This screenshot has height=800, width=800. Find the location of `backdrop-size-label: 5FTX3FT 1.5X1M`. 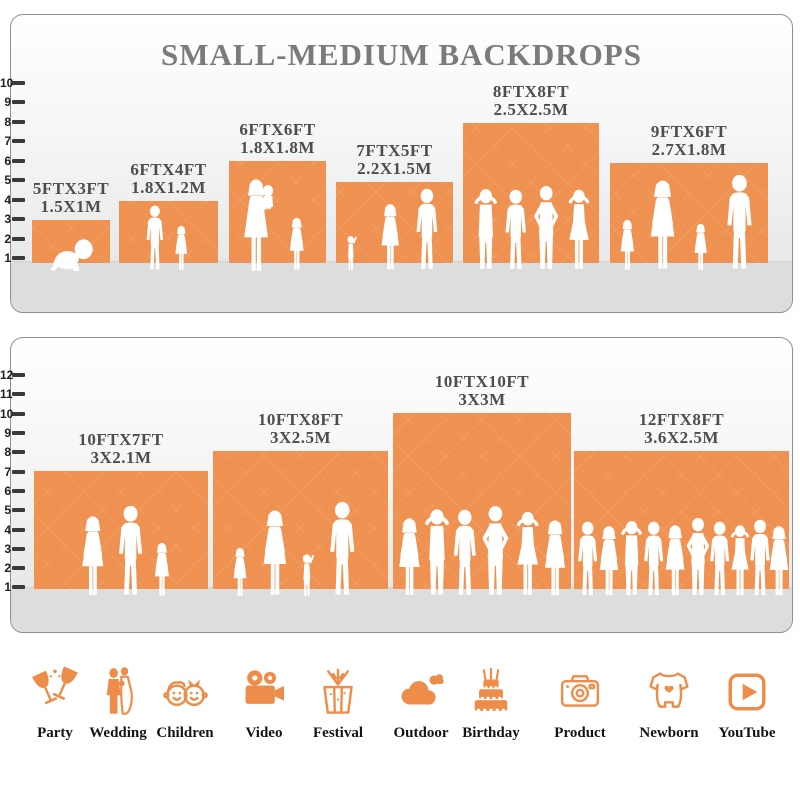

backdrop-size-label: 5FTX3FT 1.5X1M is located at coordinates (71, 197).